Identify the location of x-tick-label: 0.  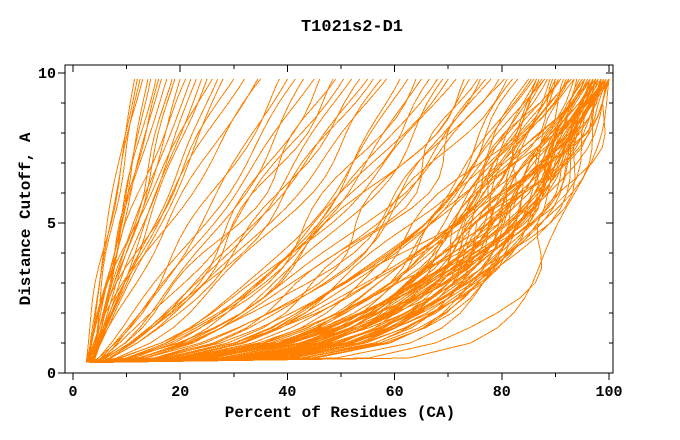
(72, 392).